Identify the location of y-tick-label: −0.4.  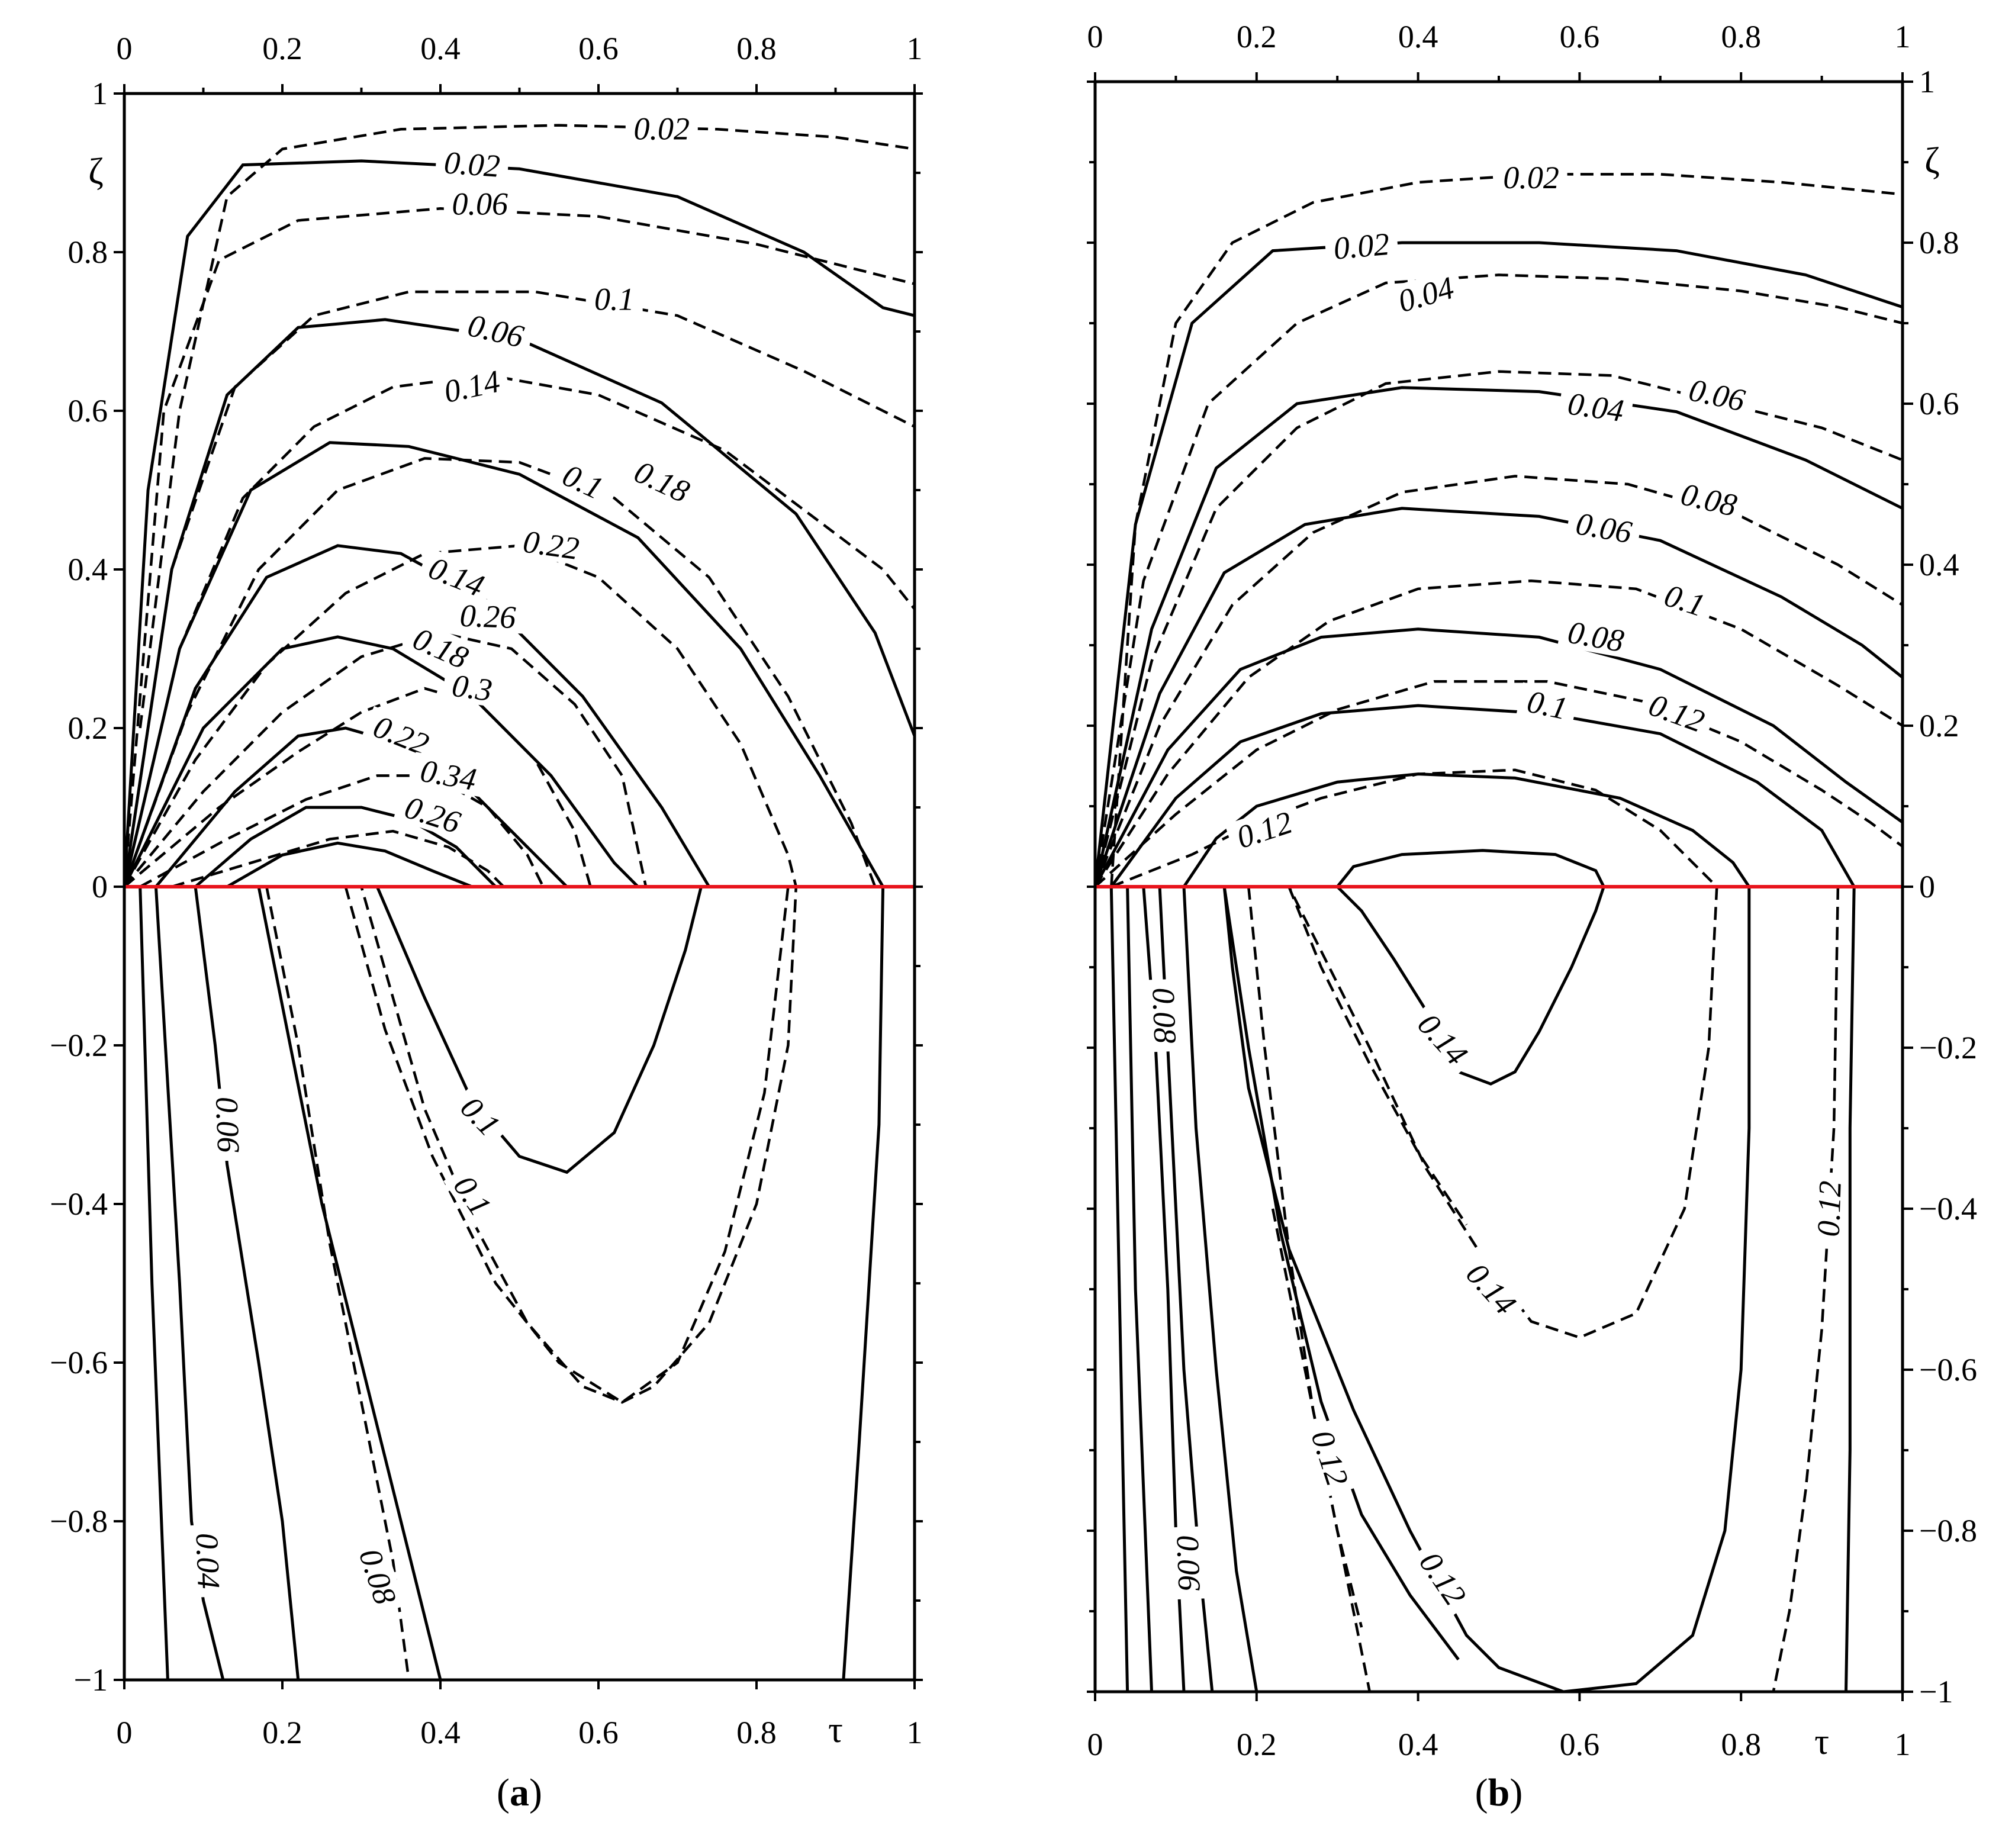
(1948, 1208).